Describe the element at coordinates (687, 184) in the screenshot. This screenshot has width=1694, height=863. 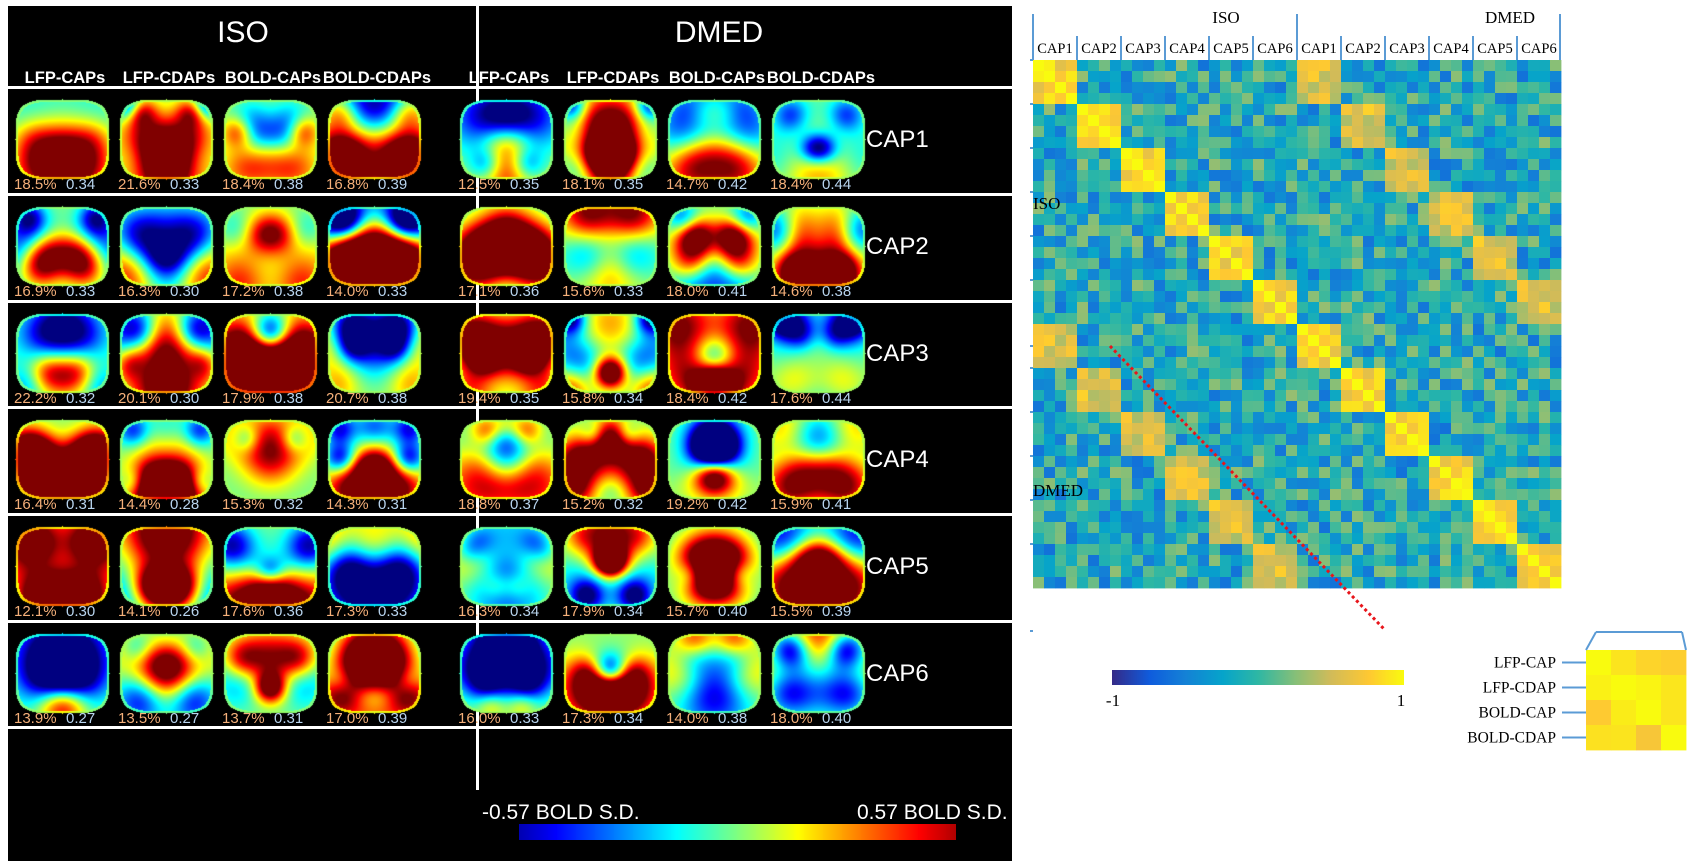
I see `occurrence-value: 14.7%` at that location.